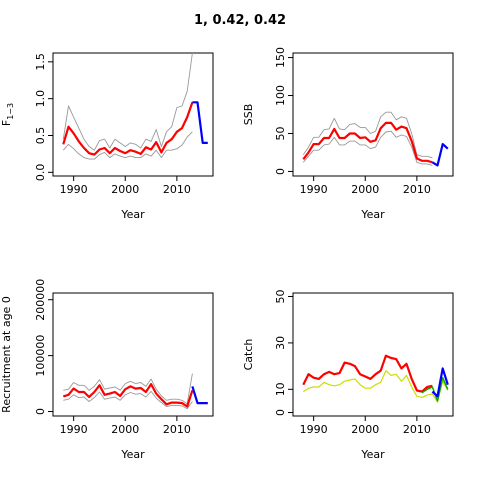  What do you see at coordinates (280, 95) in the screenshot?
I see `y-tick-label: 100` at bounding box center [280, 95].